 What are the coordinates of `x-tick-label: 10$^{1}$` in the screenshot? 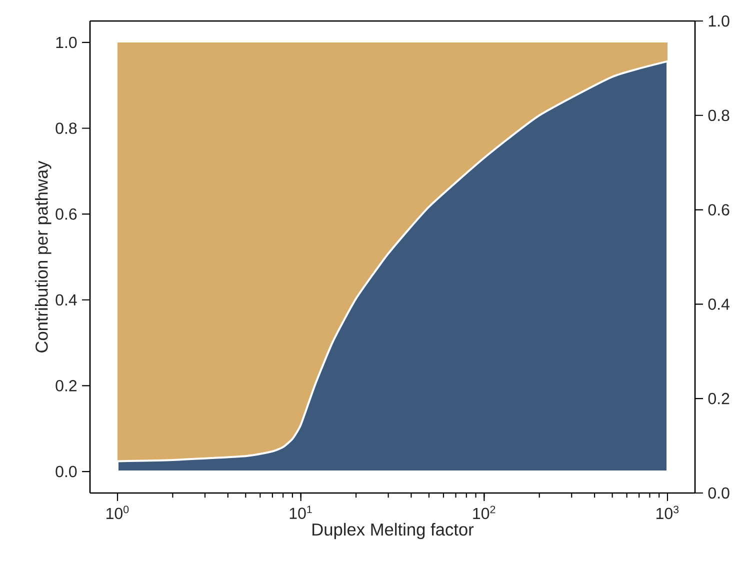 It's located at (301, 512).